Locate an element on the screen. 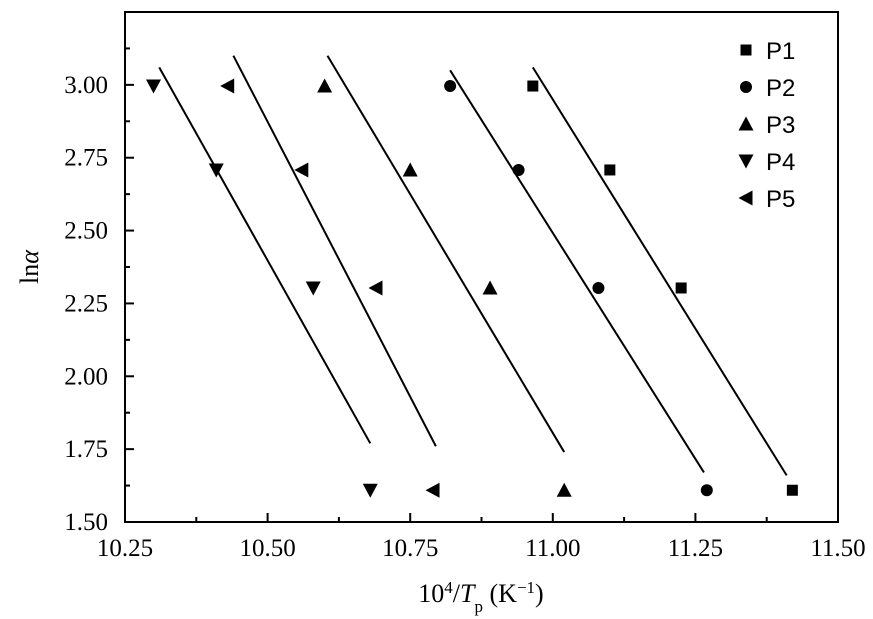  legend-label-p1: P1 is located at coordinates (780, 51).